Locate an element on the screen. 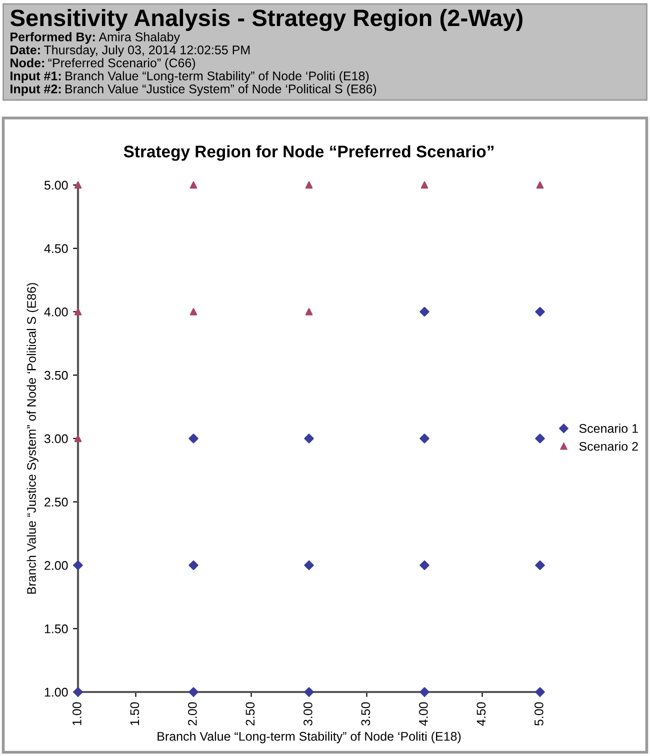 The width and height of the screenshot is (650, 756). y-tick-label: 3.50 is located at coordinates (56, 375).